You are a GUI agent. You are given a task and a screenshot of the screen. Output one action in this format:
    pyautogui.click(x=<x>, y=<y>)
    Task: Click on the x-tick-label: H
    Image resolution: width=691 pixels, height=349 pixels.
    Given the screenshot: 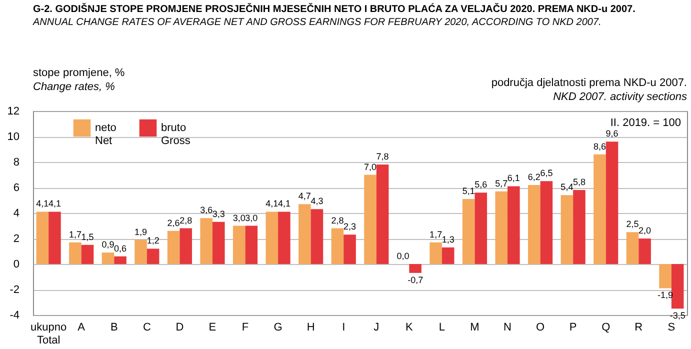 What is the action you would take?
    pyautogui.click(x=310, y=328)
    